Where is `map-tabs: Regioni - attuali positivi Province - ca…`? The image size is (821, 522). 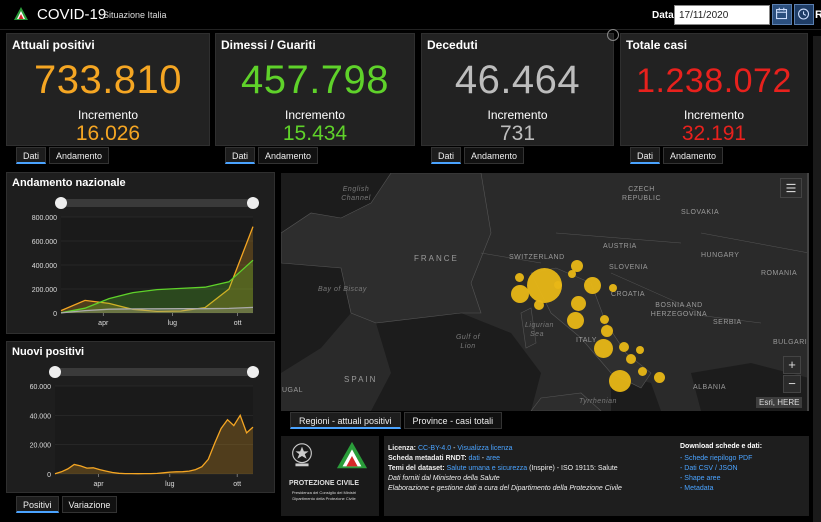 map-tabs: Regioni - attuali positivi Province - ca… is located at coordinates (396, 420).